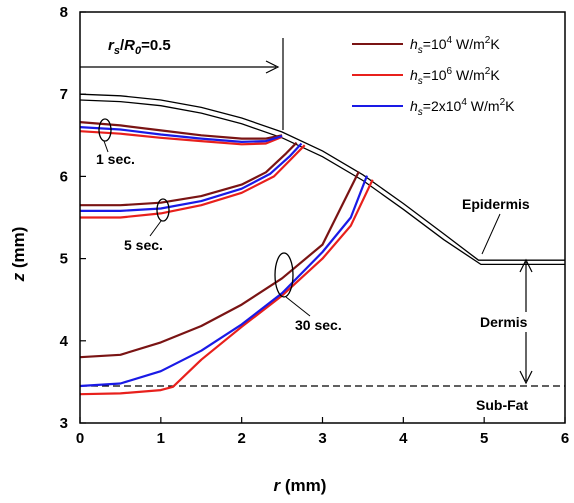 The image size is (574, 503). I want to click on y-tick-label: 6, so click(64, 176).